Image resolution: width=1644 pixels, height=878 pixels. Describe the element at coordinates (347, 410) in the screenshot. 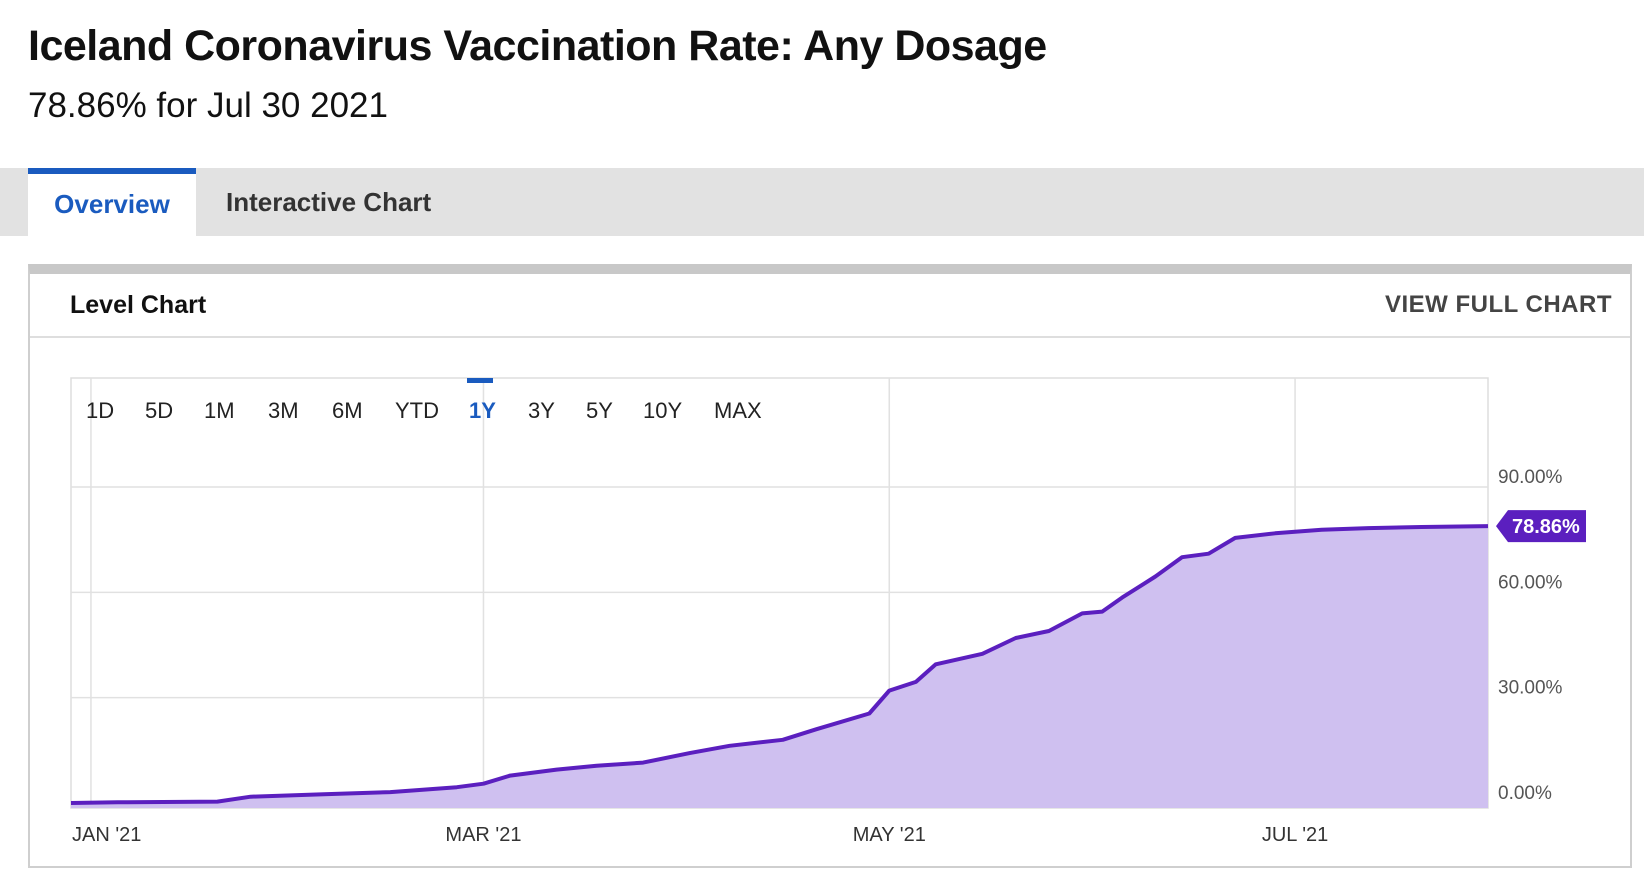

I see `range-button-6m: 6M` at that location.